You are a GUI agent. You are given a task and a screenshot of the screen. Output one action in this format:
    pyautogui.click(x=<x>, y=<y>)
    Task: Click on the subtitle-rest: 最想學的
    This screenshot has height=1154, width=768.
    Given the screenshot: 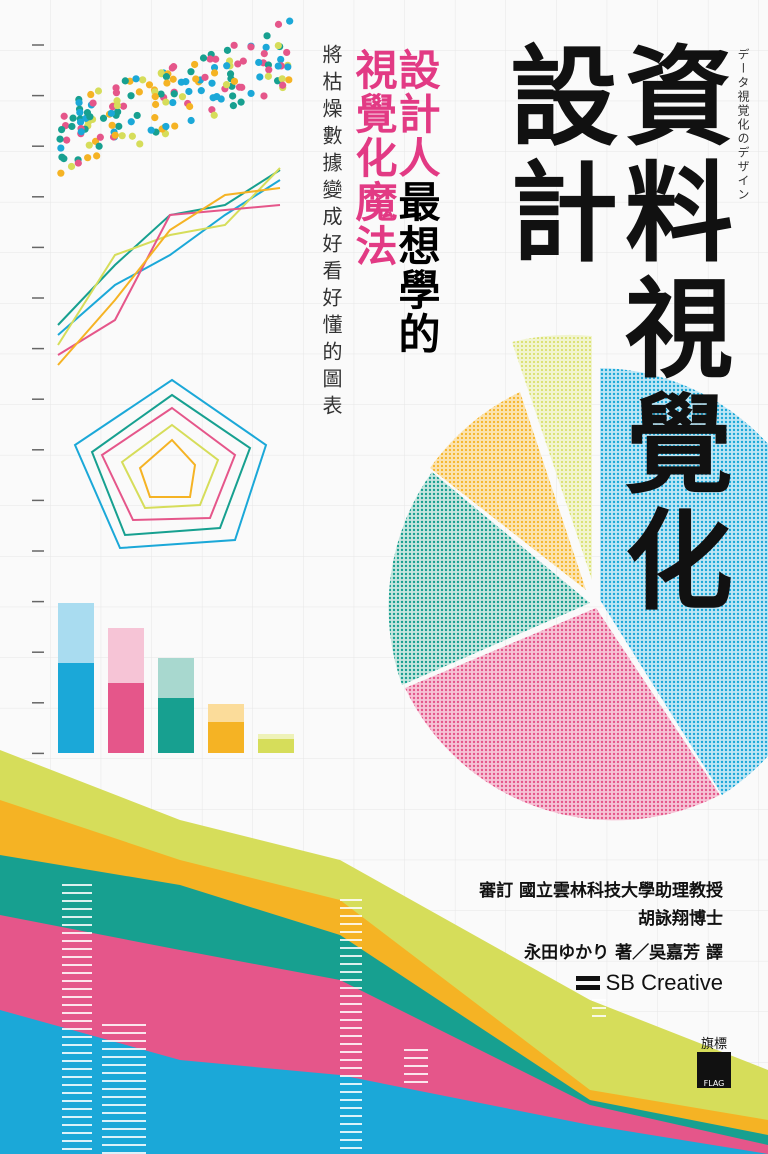 What is the action you would take?
    pyautogui.click(x=416, y=268)
    